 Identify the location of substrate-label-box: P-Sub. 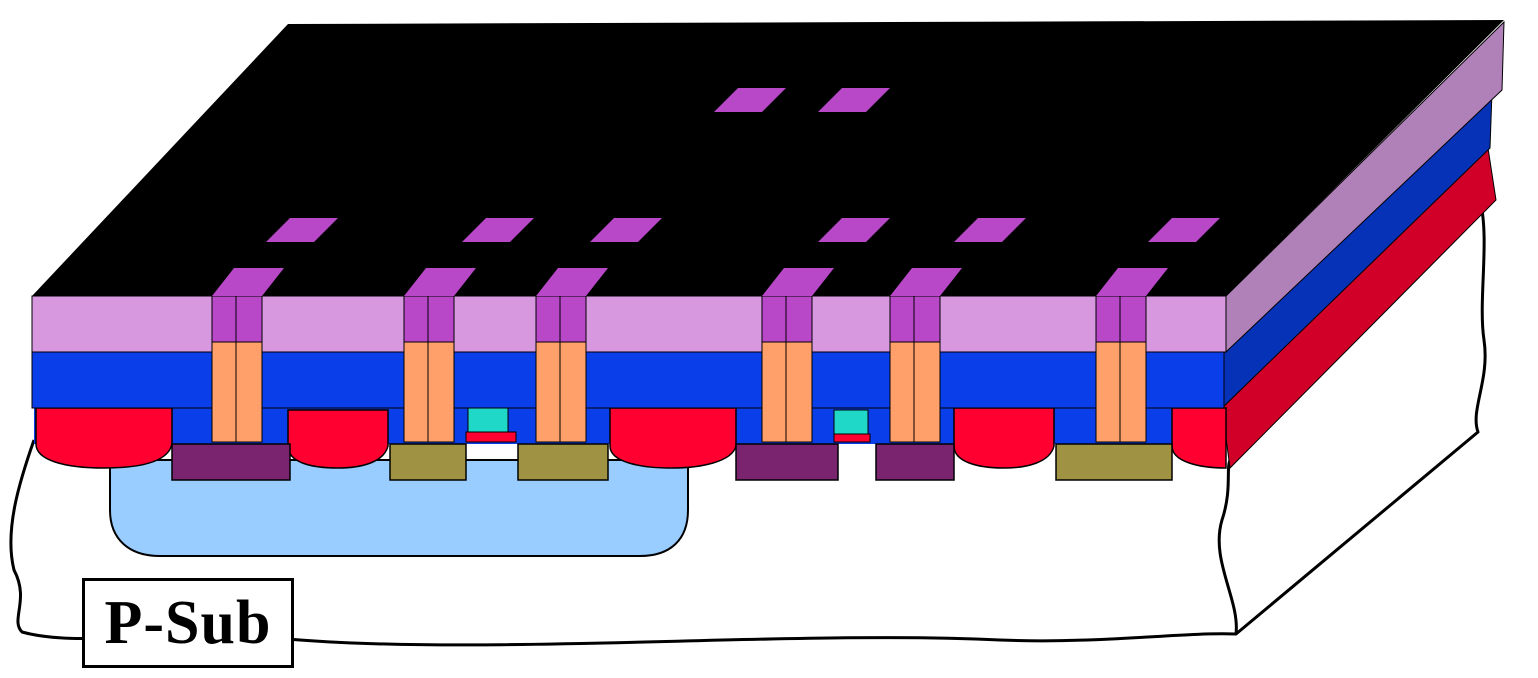
(188, 623).